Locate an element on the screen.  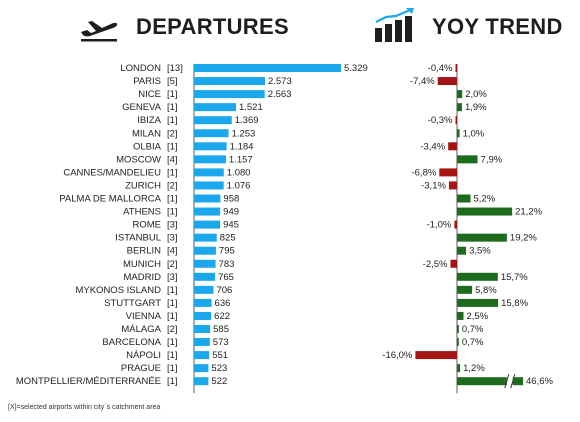
departures-value-label: 1.369 is located at coordinates (247, 120).